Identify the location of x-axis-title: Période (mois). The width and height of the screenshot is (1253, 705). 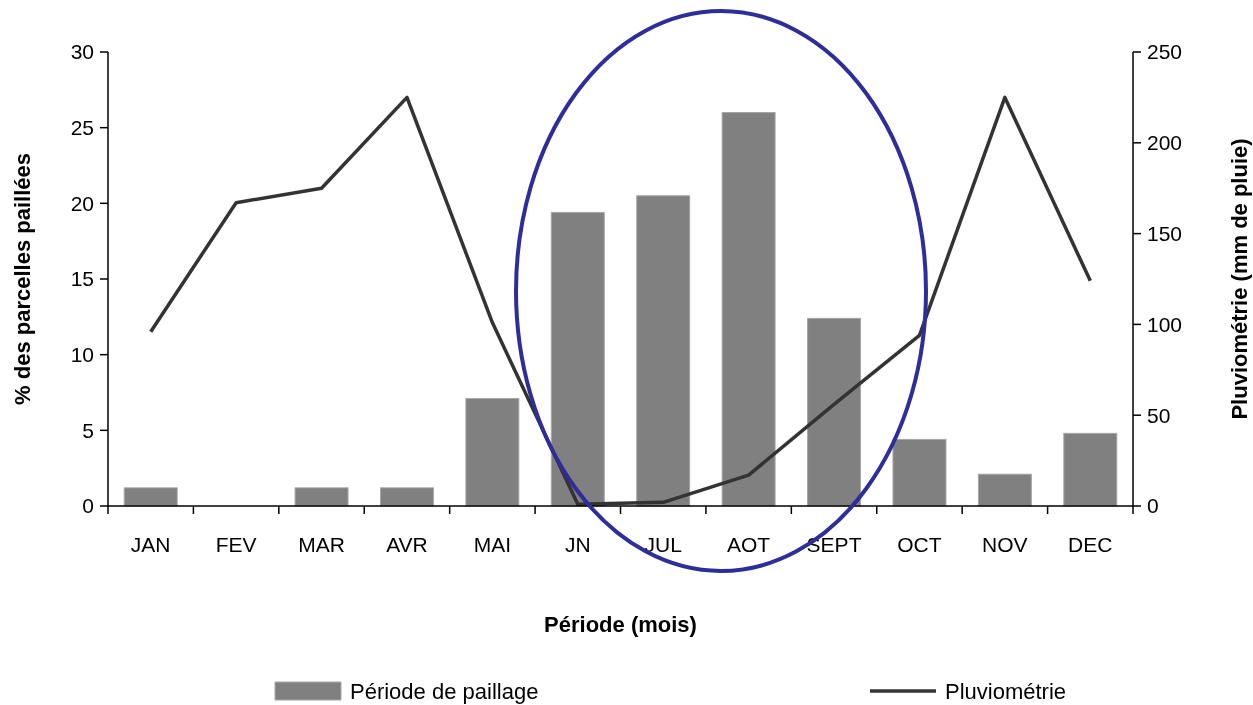
(620, 624).